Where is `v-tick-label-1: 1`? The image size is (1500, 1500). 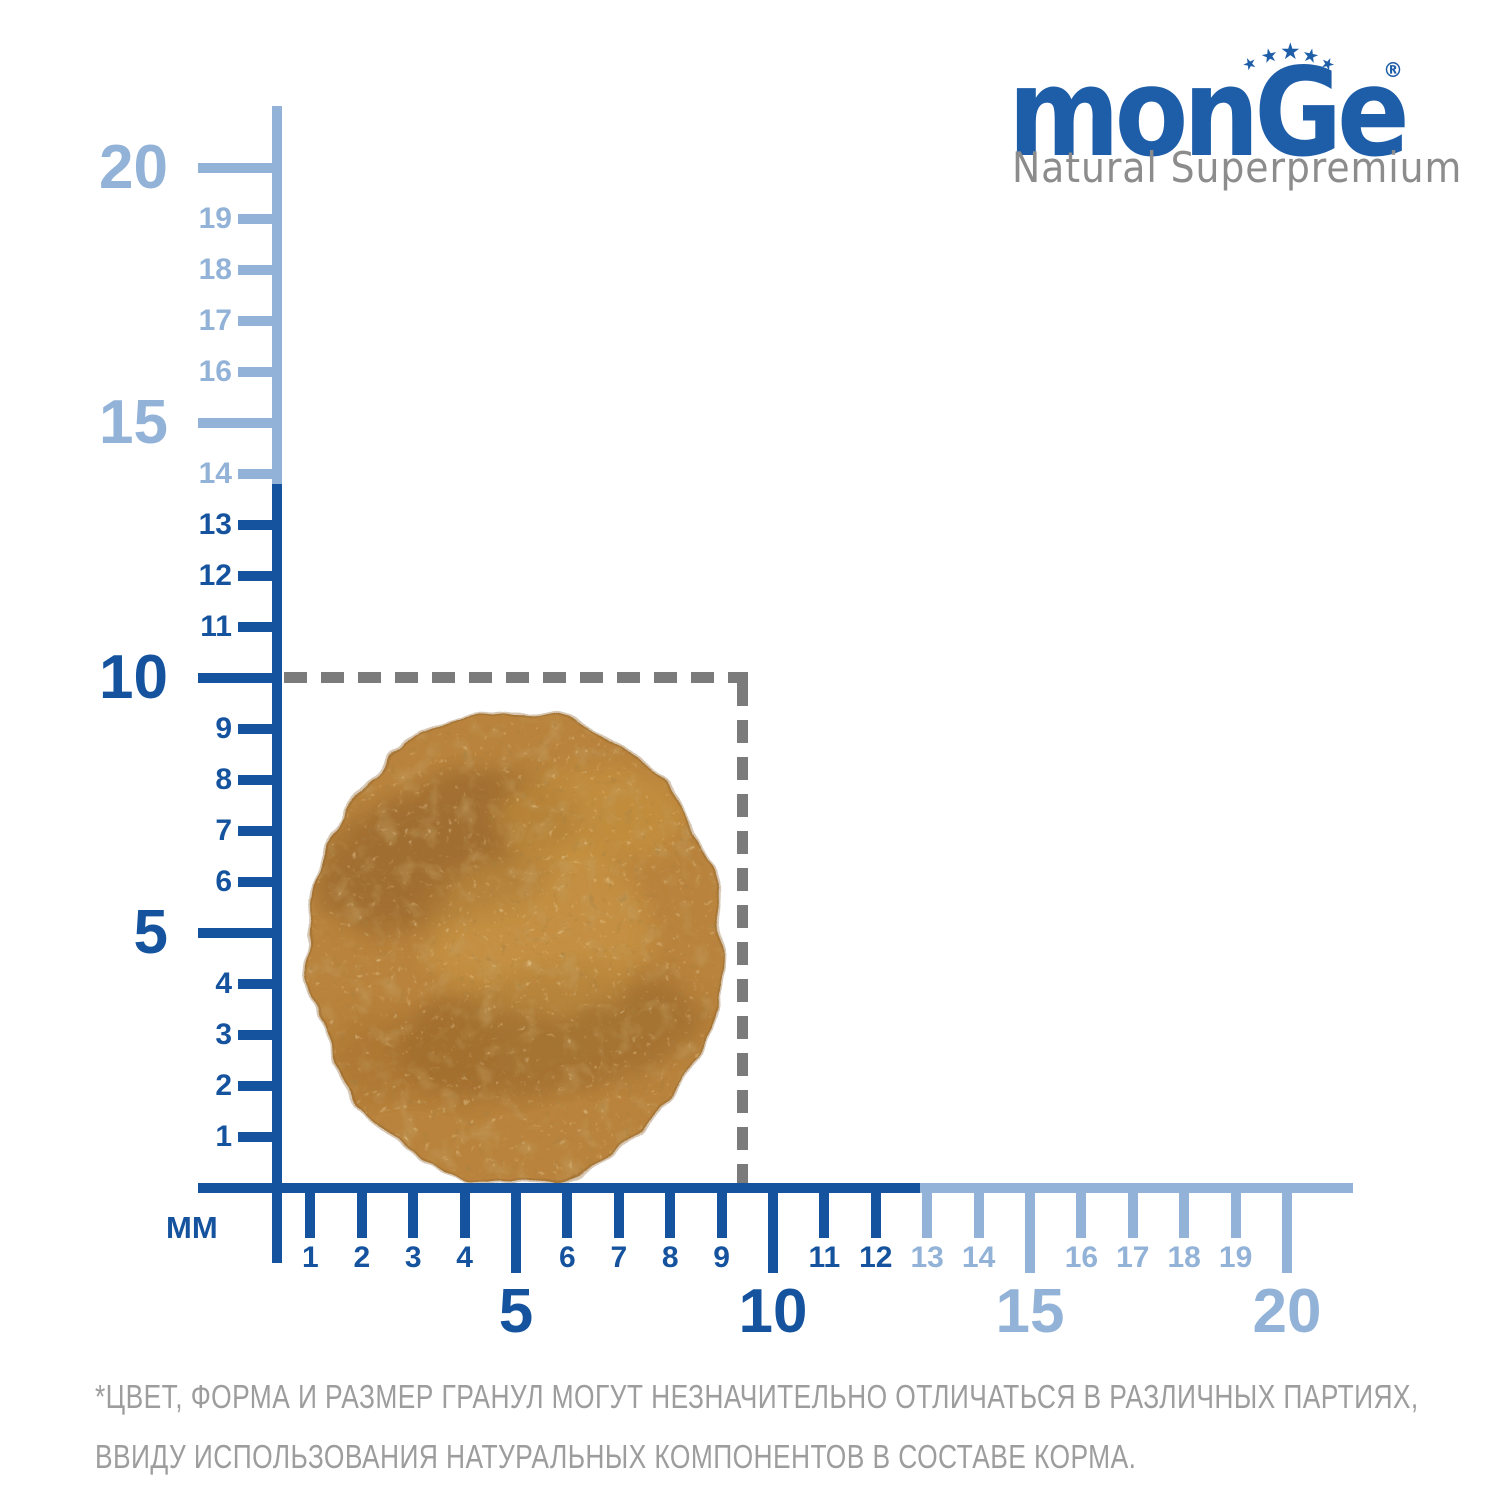 v-tick-label-1: 1 is located at coordinates (223, 1136).